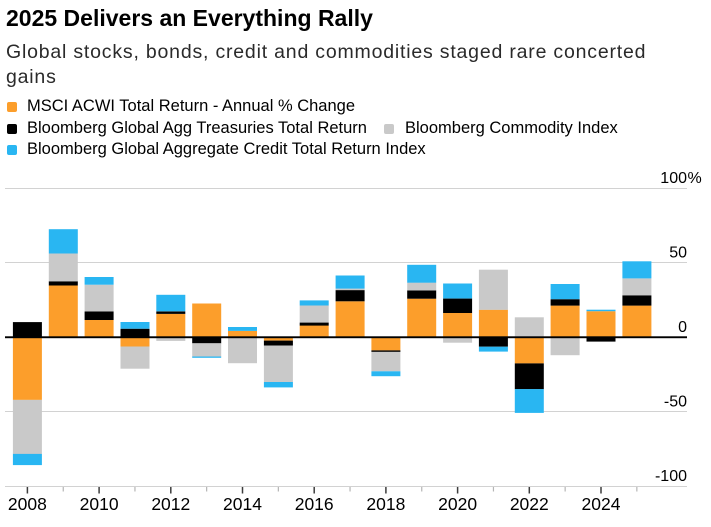 This screenshot has width=711, height=527. I want to click on svg-text: 2014, so click(242, 504).